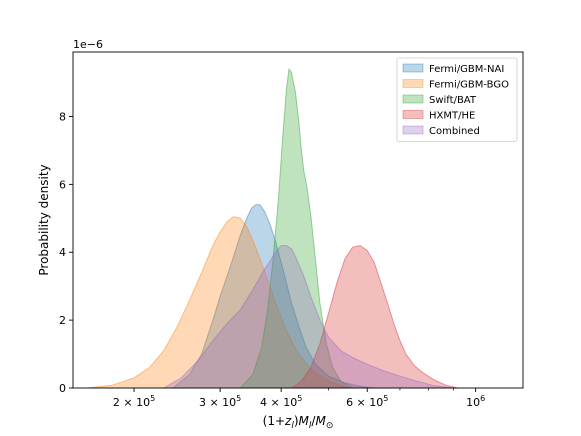  I want to click on legend-label-2: Swift/BAT, so click(453, 100).